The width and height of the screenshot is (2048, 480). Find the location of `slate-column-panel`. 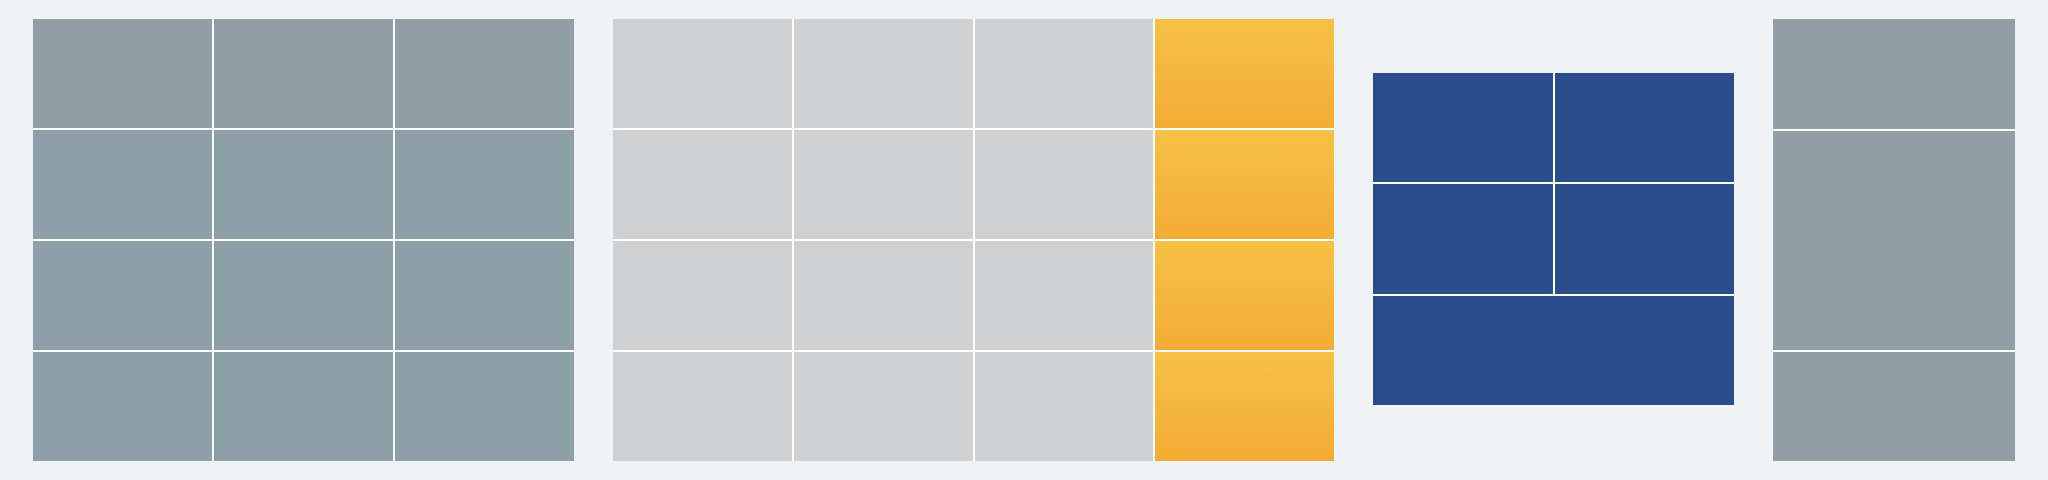

slate-column-panel is located at coordinates (1894, 240).